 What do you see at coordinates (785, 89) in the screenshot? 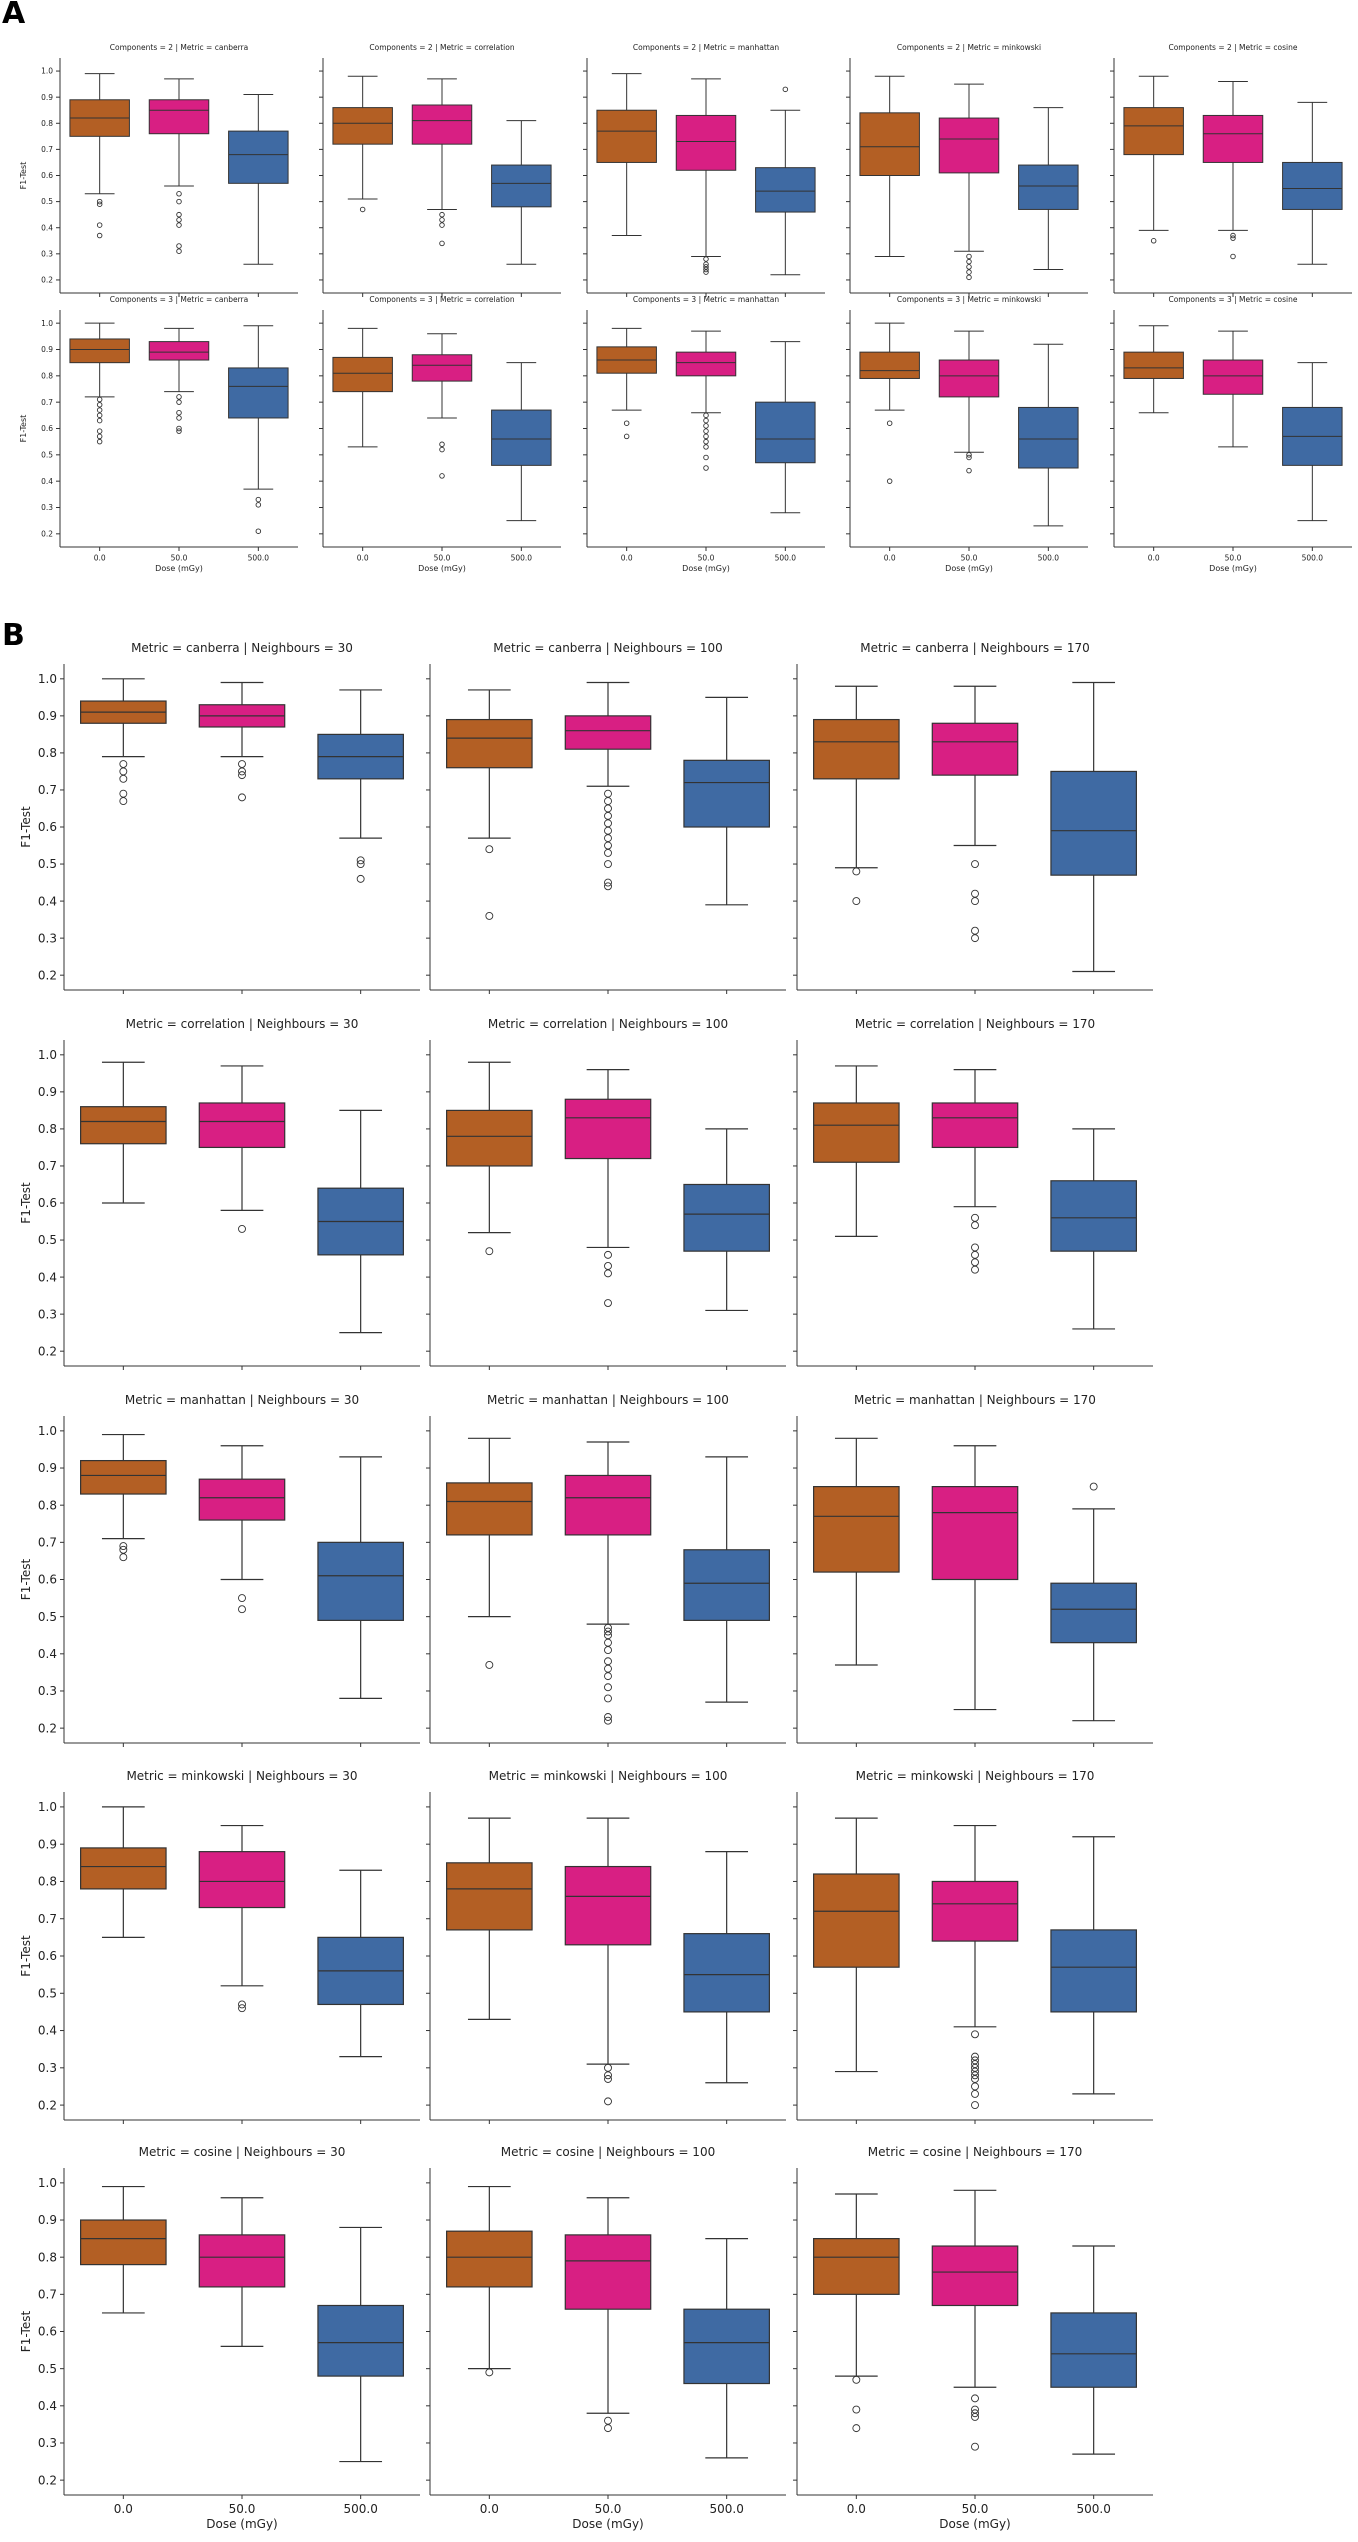
I see `panel-a-facet-3-box-500_0-outlier` at bounding box center [785, 89].